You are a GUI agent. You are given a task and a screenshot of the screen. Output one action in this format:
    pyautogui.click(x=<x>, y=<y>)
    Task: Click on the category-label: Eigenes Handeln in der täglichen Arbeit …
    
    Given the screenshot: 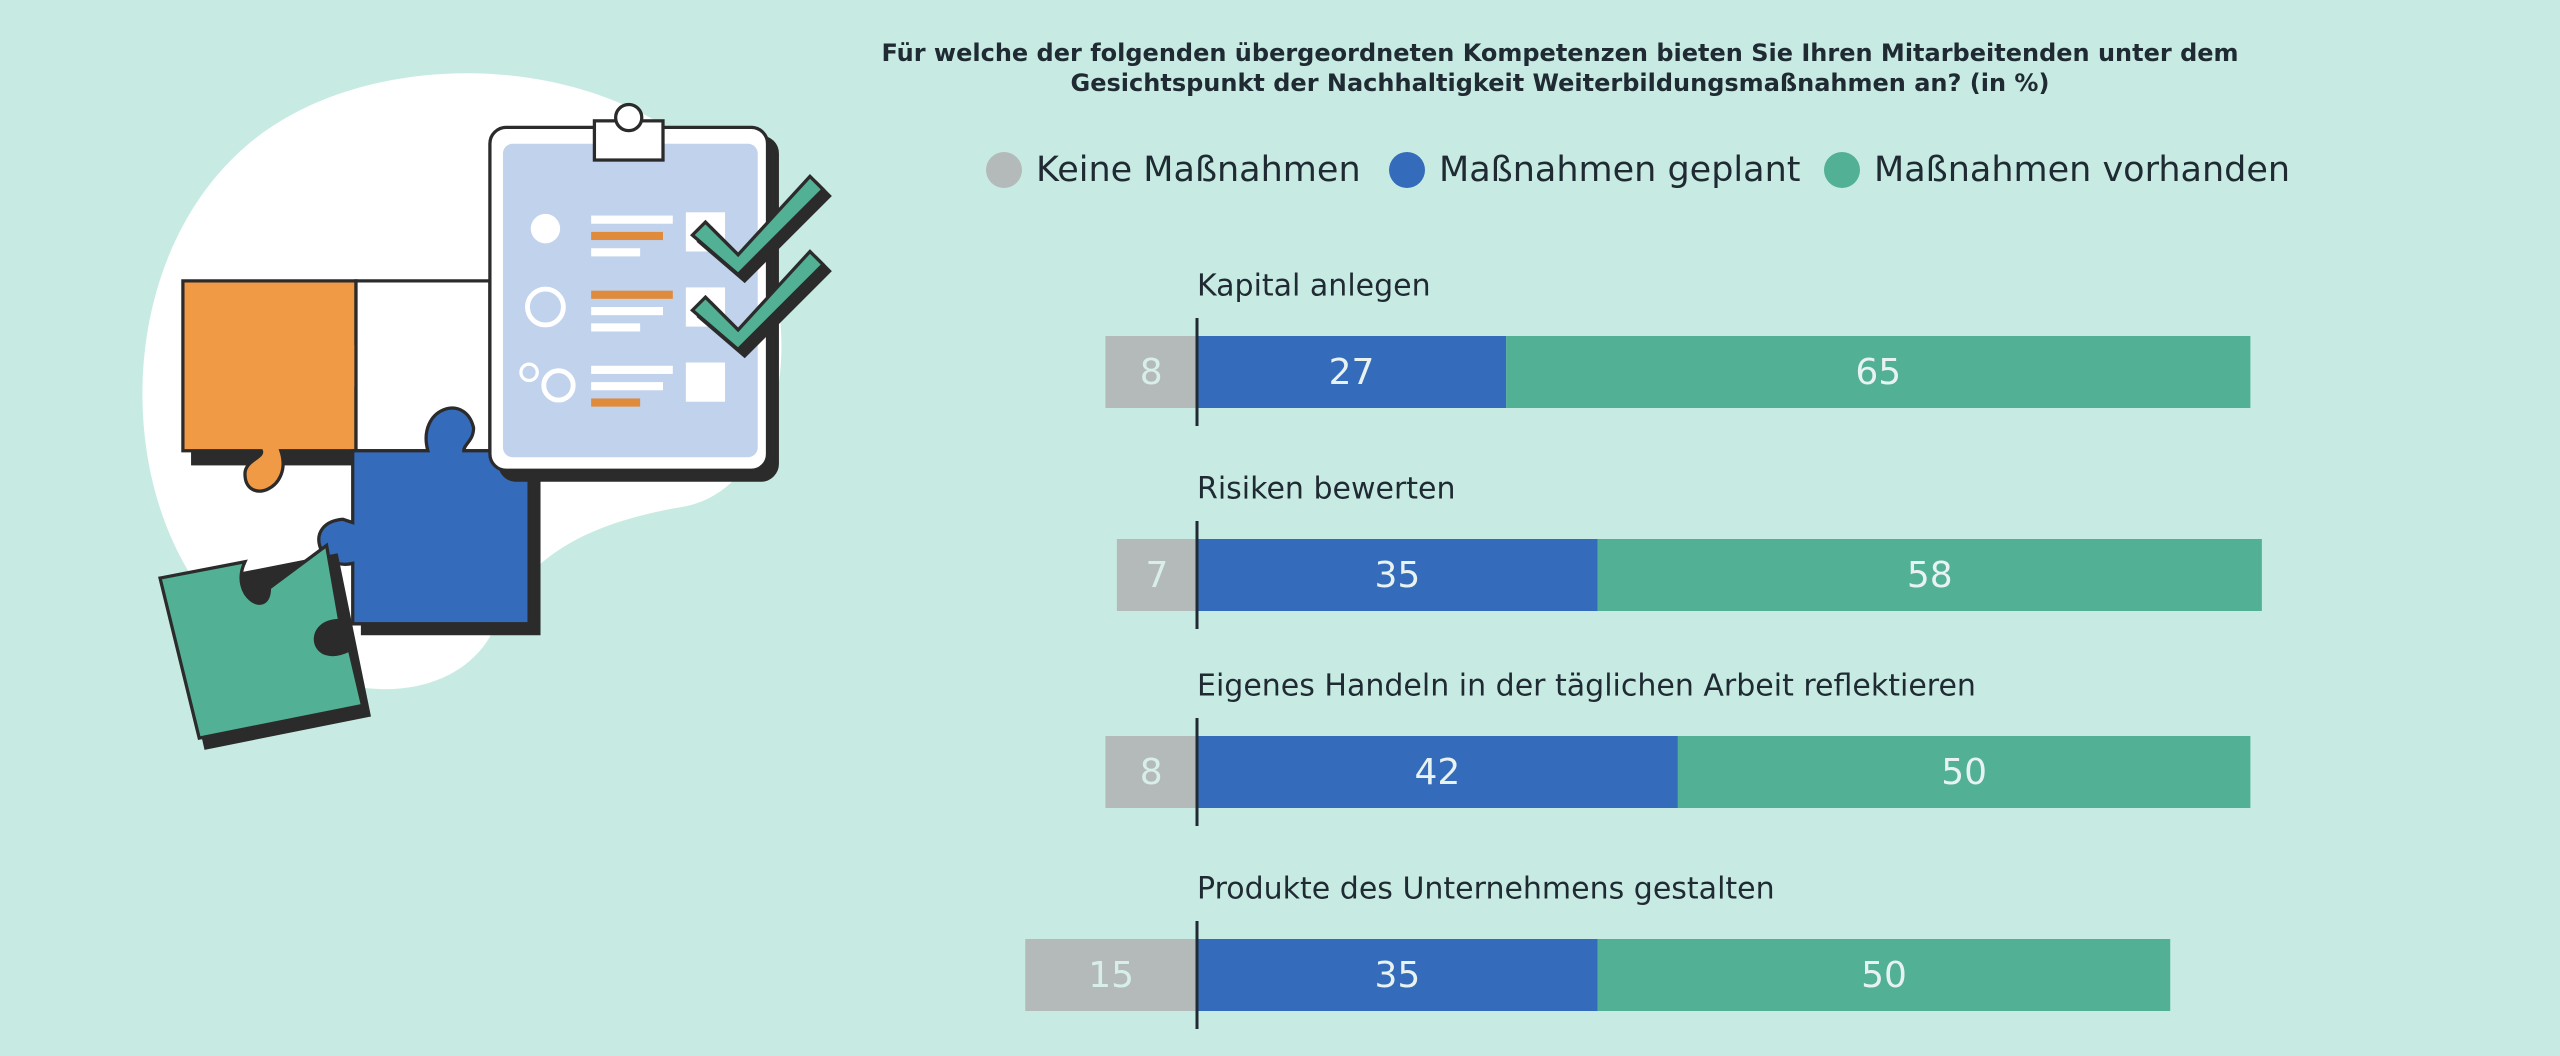 What is the action you would take?
    pyautogui.click(x=1586, y=686)
    